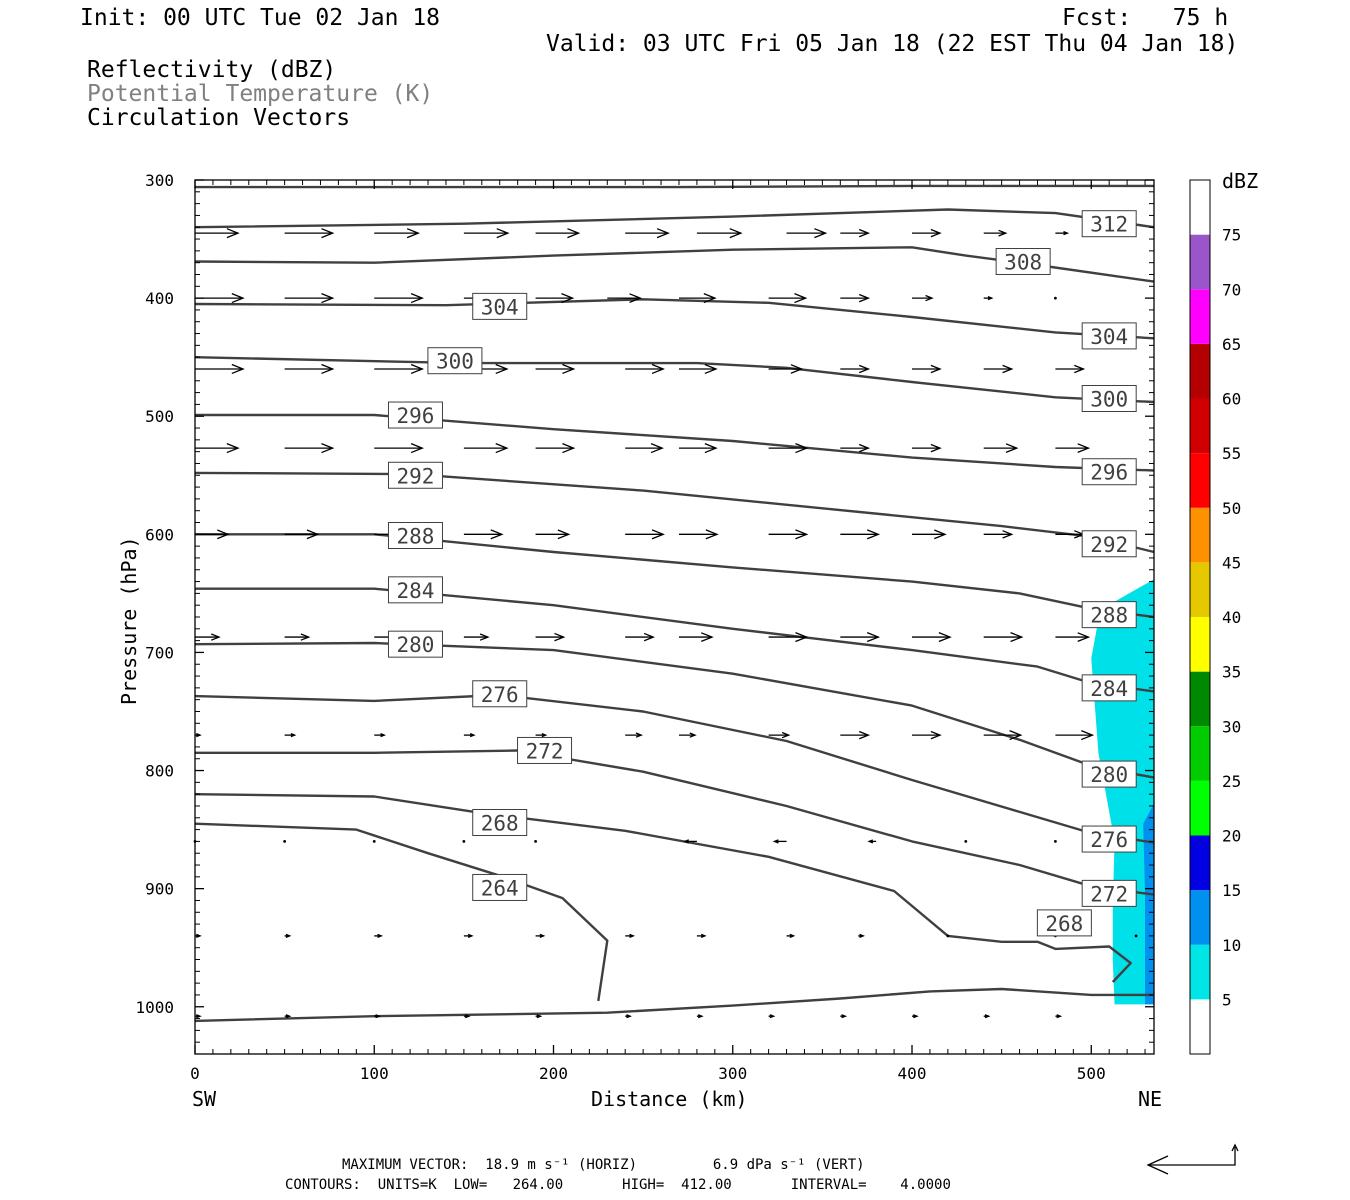 The image size is (1350, 1200). What do you see at coordinates (159, 889) in the screenshot?
I see `y-tick-label: 900` at bounding box center [159, 889].